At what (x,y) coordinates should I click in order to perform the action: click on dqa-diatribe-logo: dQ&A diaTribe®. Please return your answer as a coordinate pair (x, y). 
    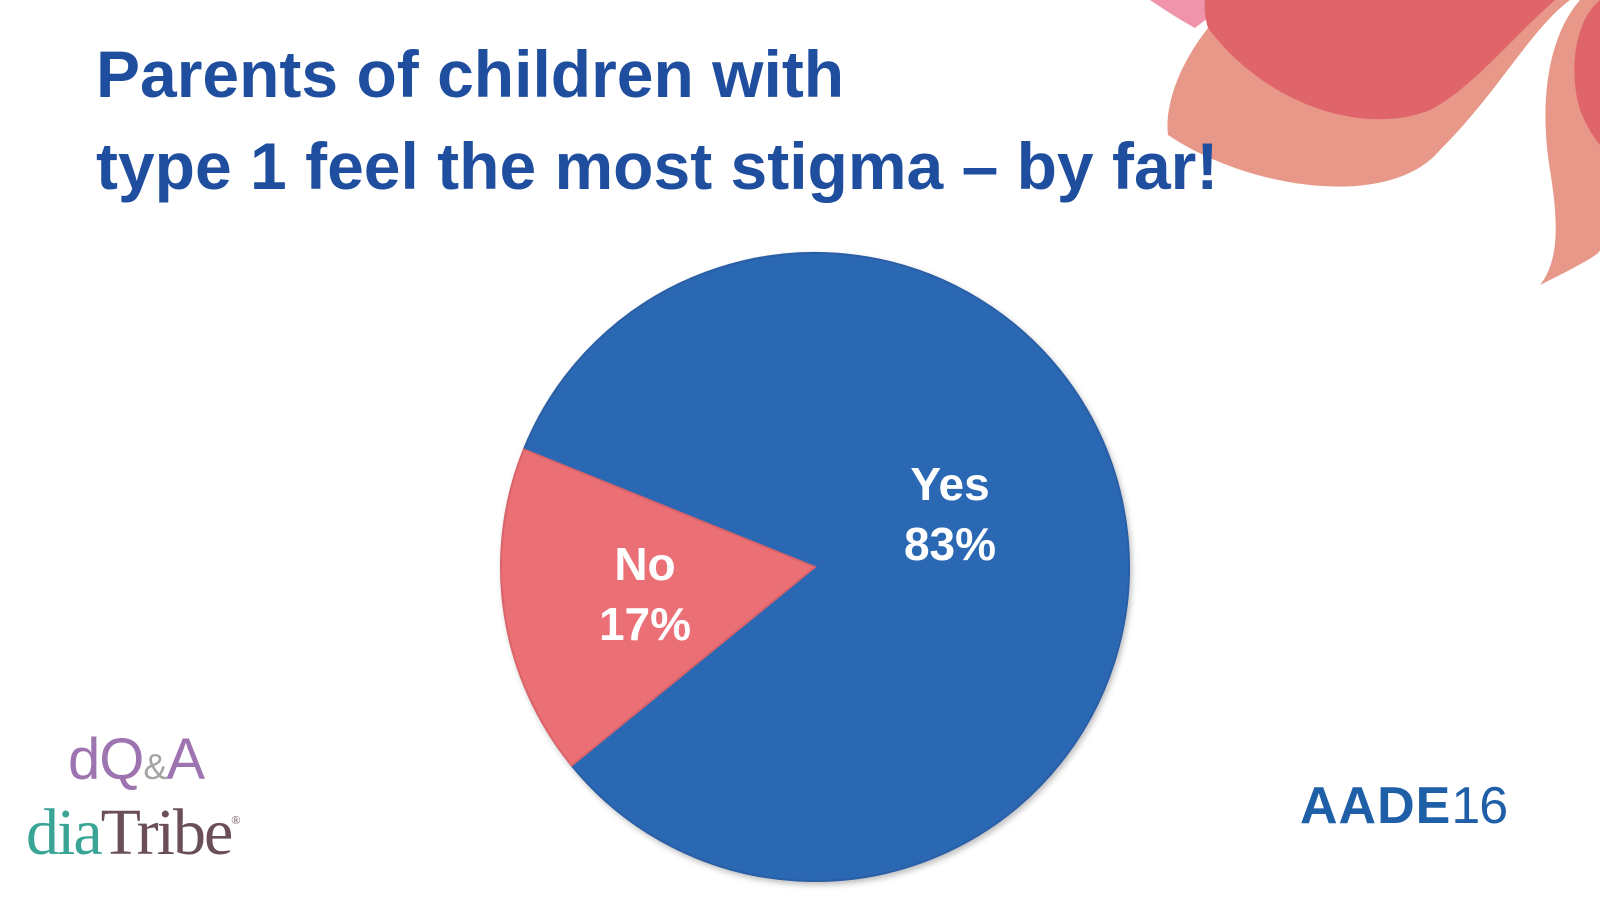
    Looking at the image, I should click on (151, 803).